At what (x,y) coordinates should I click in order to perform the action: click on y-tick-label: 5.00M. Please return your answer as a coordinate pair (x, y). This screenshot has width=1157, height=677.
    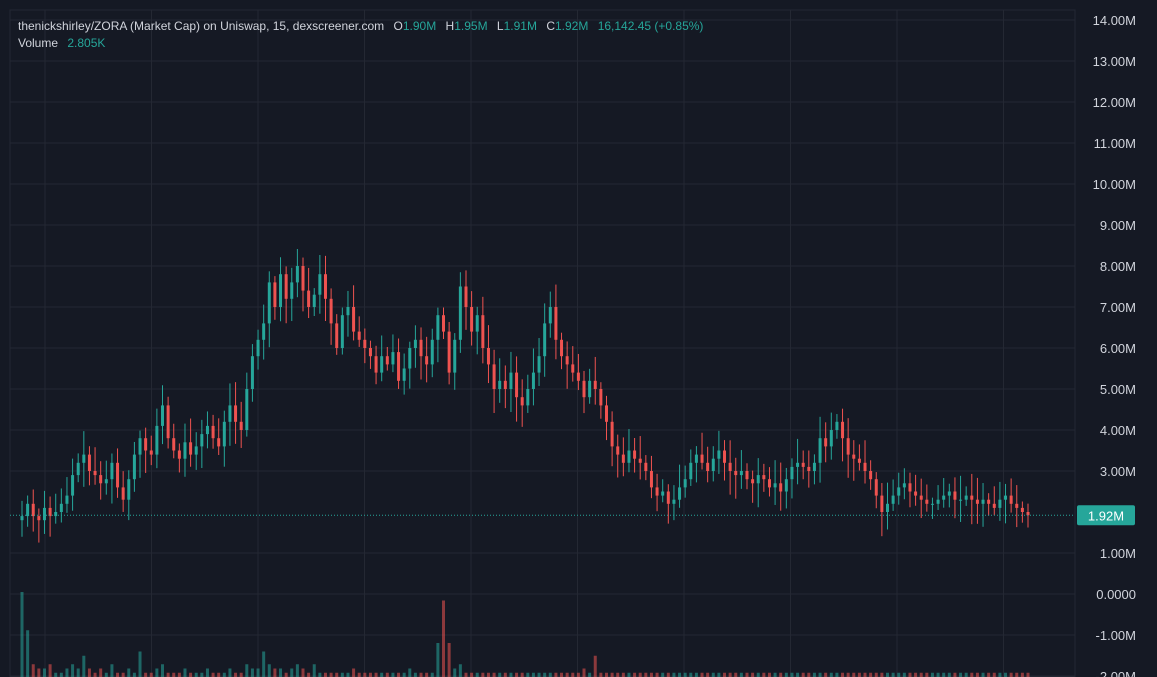
    Looking at the image, I should click on (1118, 389).